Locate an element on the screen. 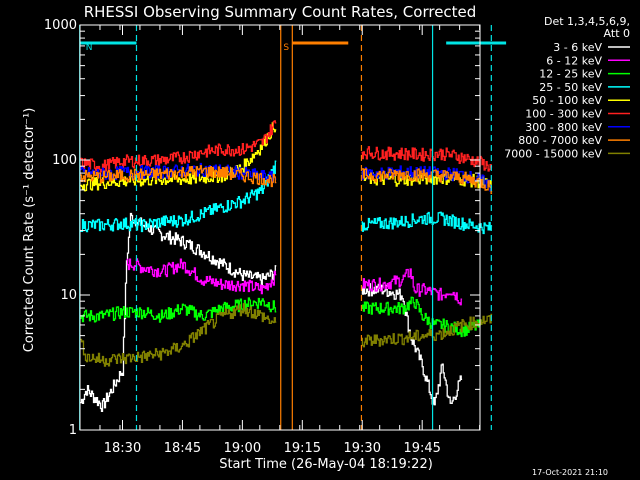 This screenshot has height=480, width=640. flag-label-1: N is located at coordinates (89, 48).